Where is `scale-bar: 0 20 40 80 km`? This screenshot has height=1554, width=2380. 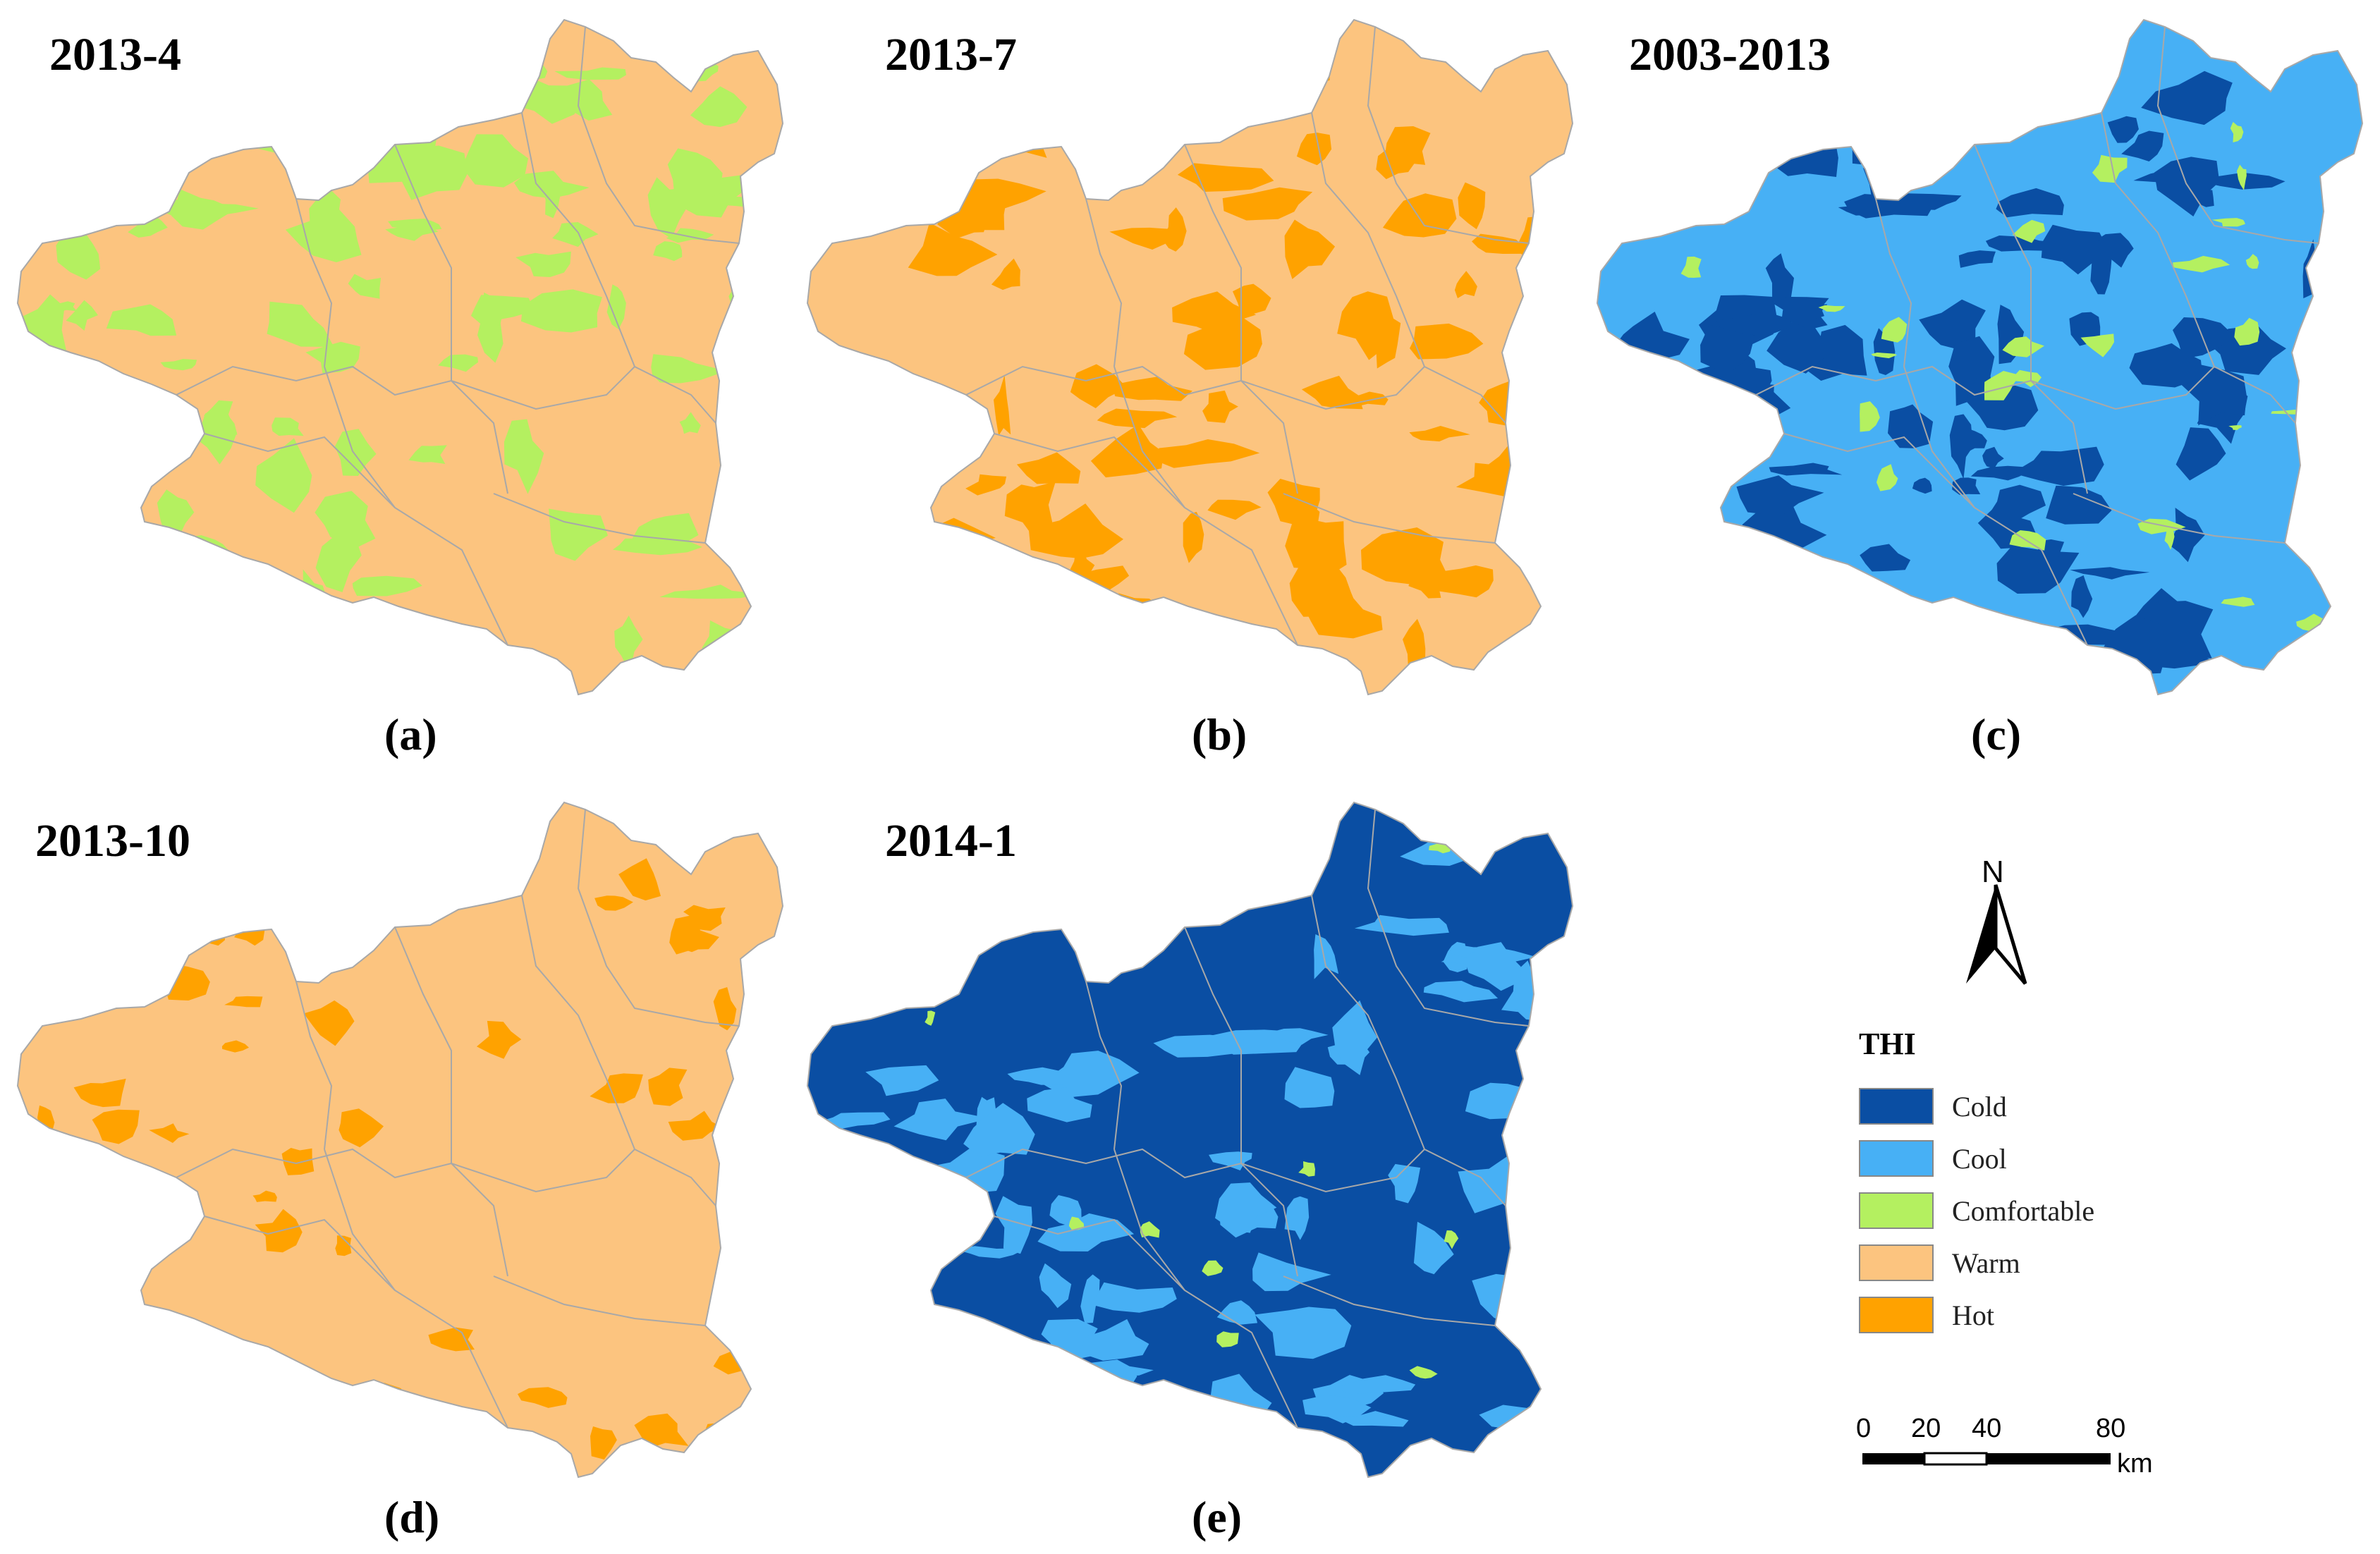
scale-bar: 0 20 40 80 km is located at coordinates (2014, 1446).